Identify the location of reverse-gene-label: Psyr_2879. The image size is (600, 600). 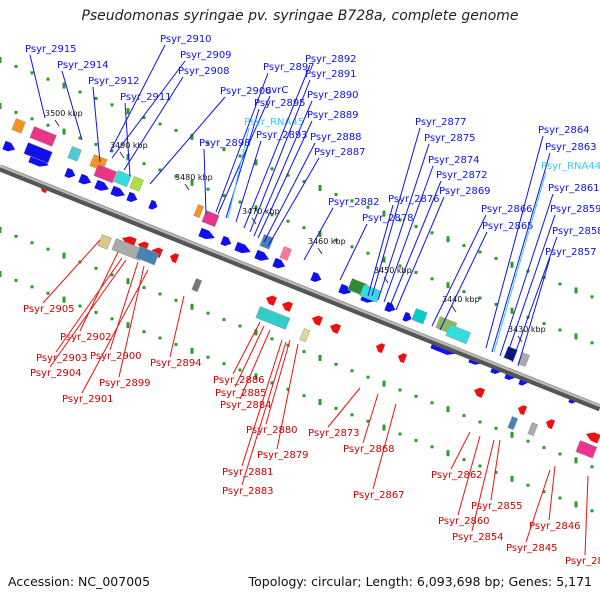
(283, 455).